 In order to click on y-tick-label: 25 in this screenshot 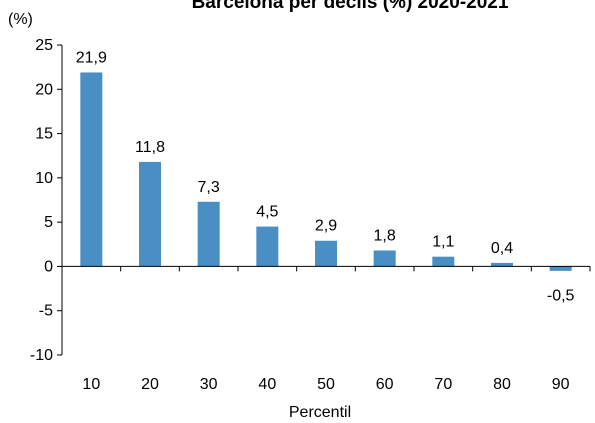, I will do `click(44, 45)`.